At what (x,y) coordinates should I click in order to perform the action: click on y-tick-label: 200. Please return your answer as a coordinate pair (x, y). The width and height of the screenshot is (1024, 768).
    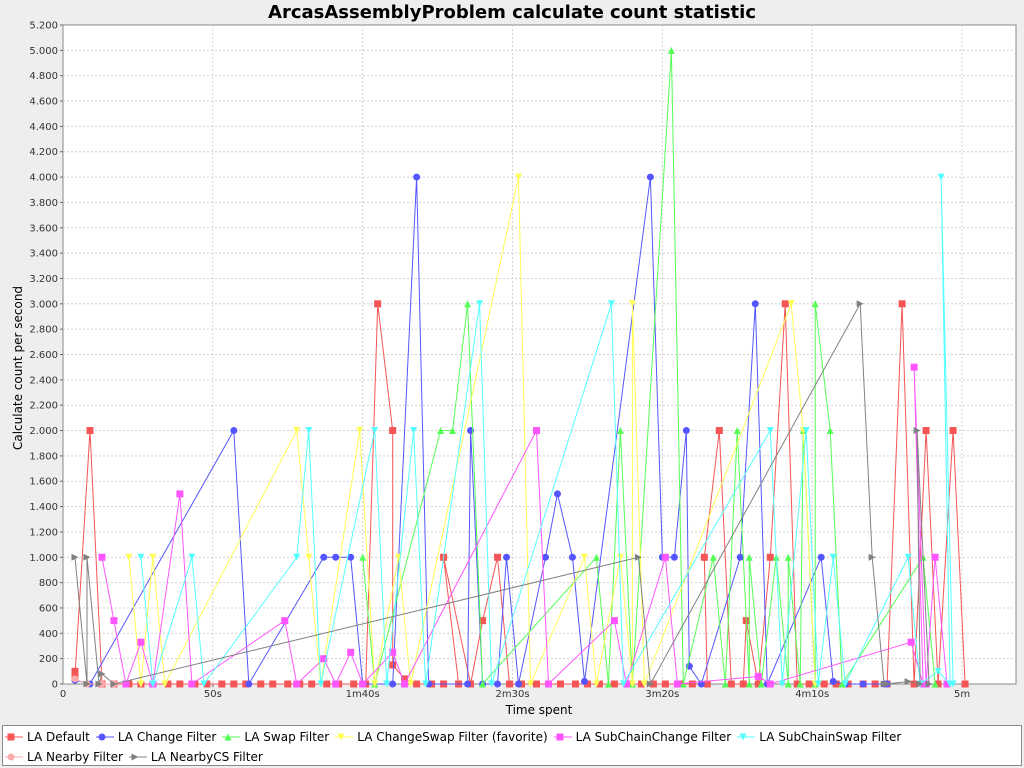
    Looking at the image, I should click on (48, 659).